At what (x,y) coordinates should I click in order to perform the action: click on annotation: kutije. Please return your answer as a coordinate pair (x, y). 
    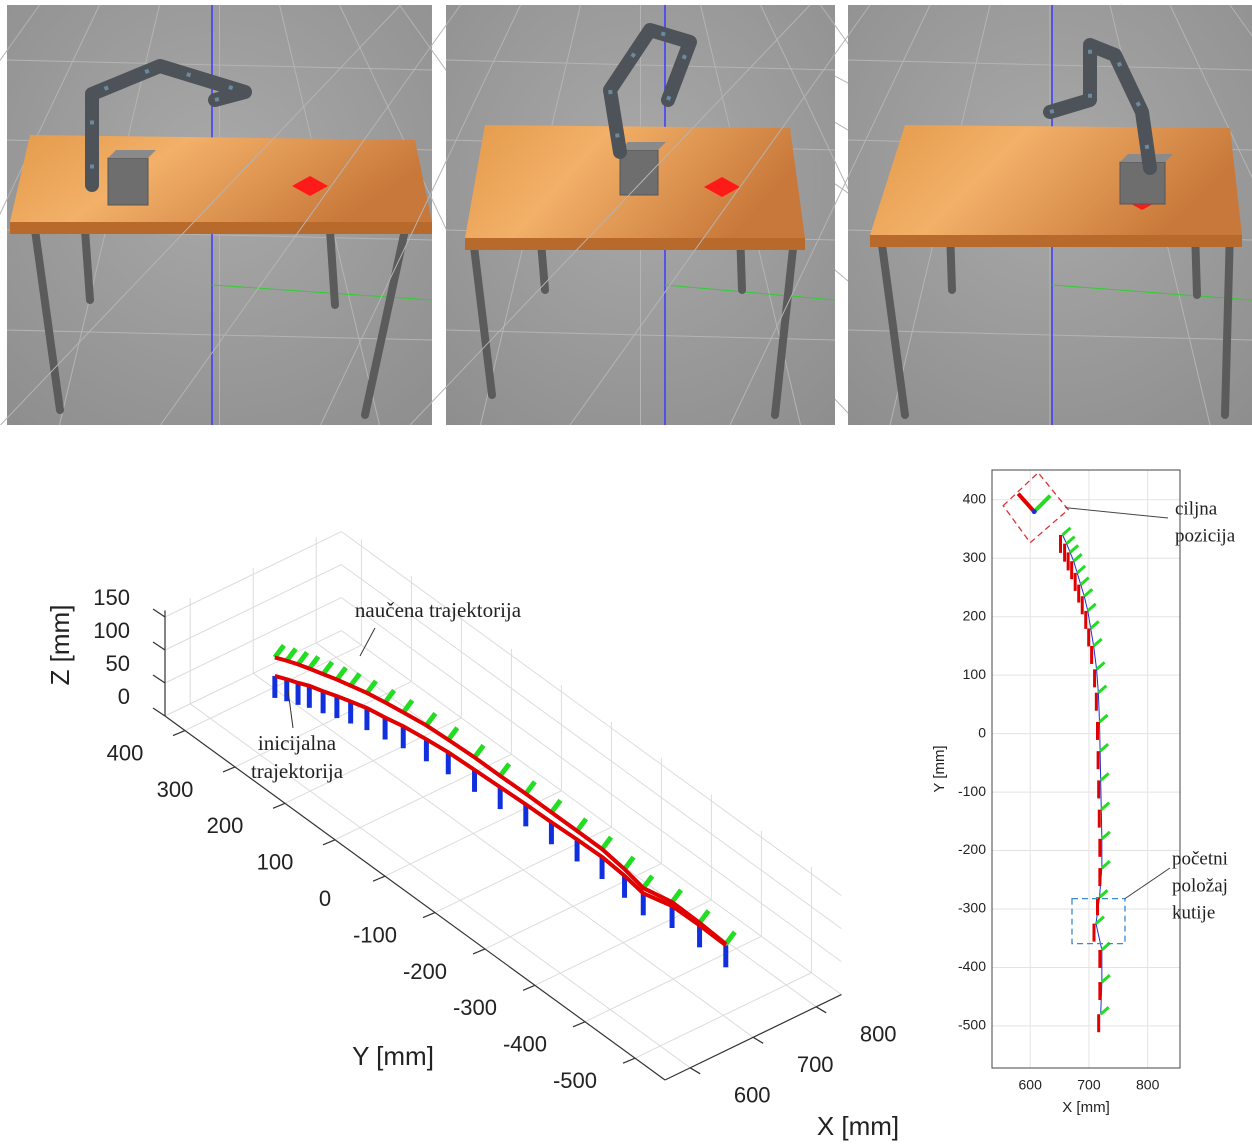
    Looking at the image, I should click on (1193, 912).